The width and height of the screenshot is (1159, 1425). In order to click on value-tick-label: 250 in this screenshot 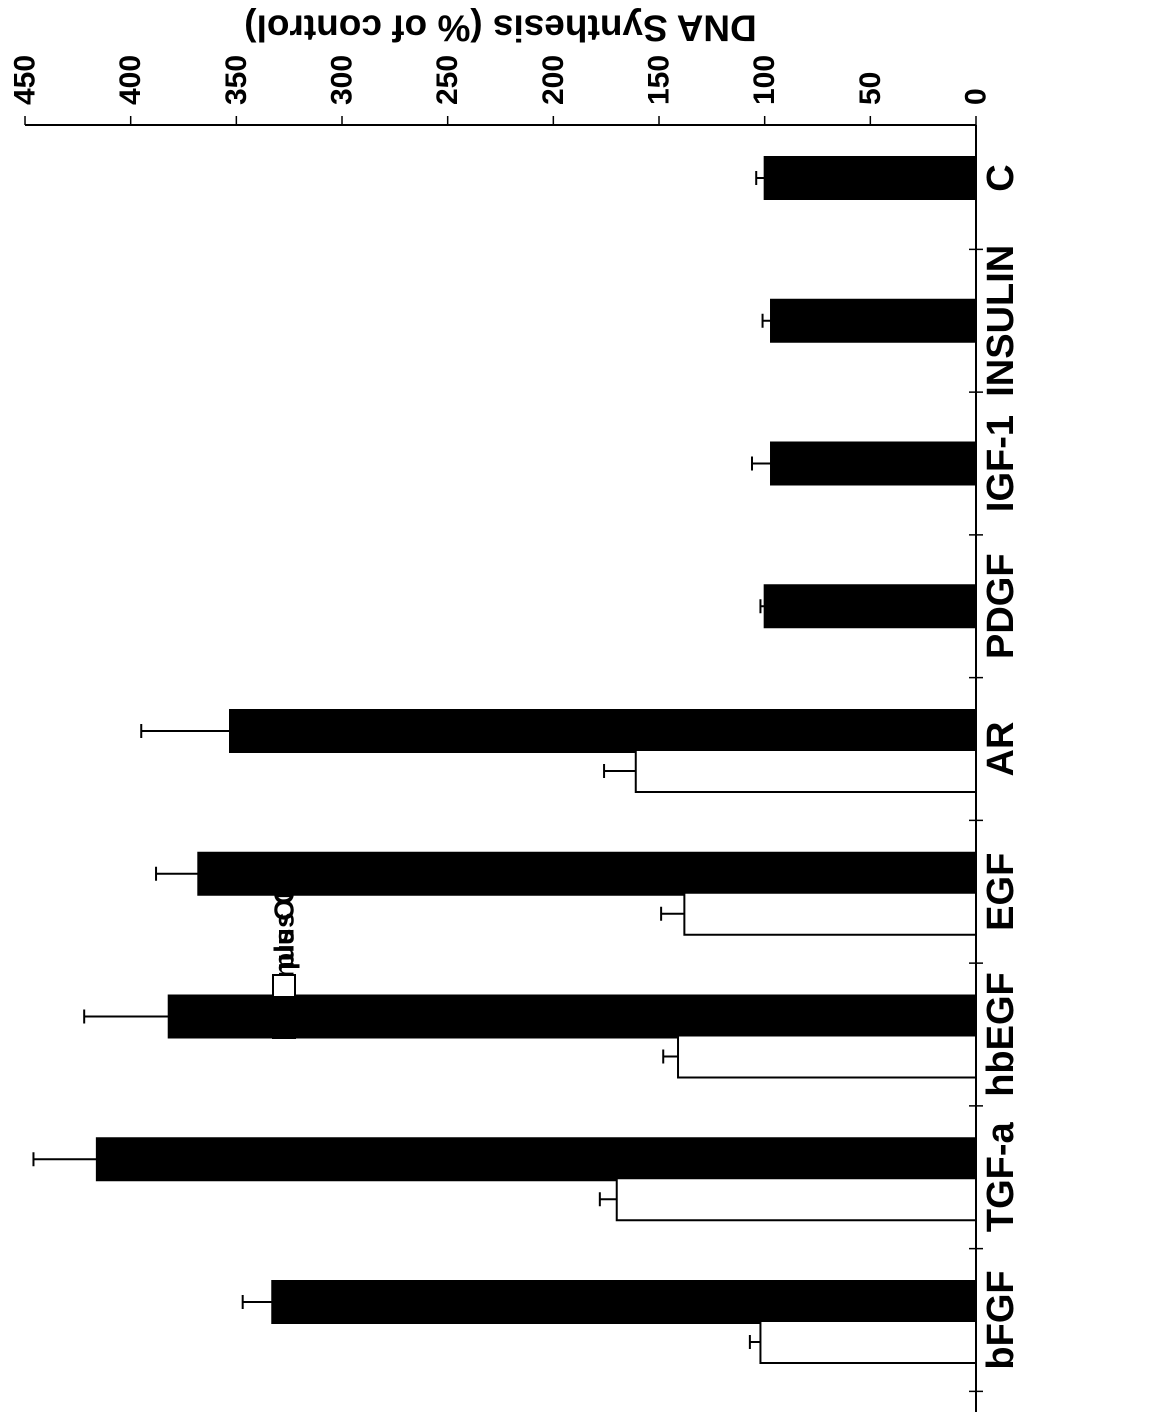, I will do `click(447, 80)`.